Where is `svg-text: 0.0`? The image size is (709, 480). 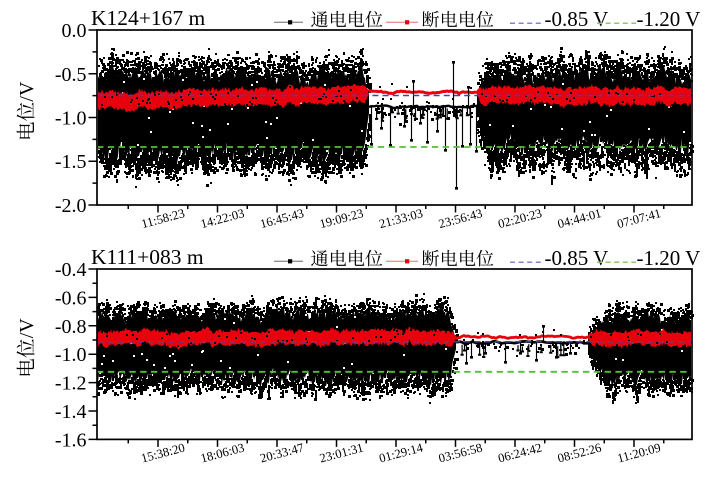 svg-text: 0.0 is located at coordinates (74, 31).